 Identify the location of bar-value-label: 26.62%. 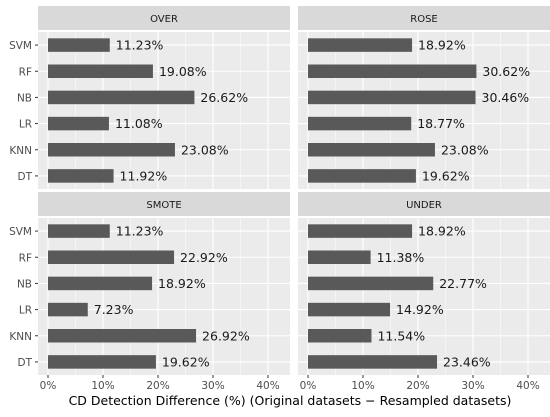
(224, 97).